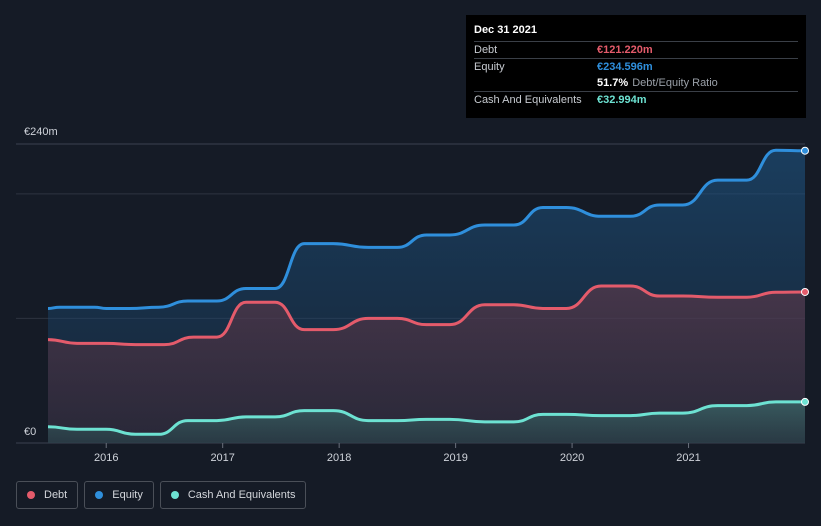  What do you see at coordinates (613, 83) in the screenshot?
I see `tooltip-ratio-value: 51.7%` at bounding box center [613, 83].